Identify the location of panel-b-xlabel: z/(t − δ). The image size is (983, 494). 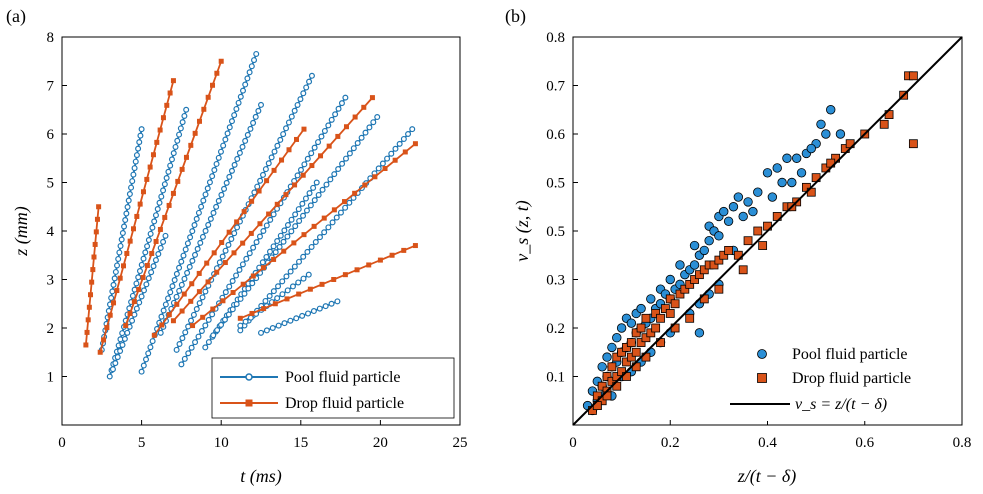
(767, 476).